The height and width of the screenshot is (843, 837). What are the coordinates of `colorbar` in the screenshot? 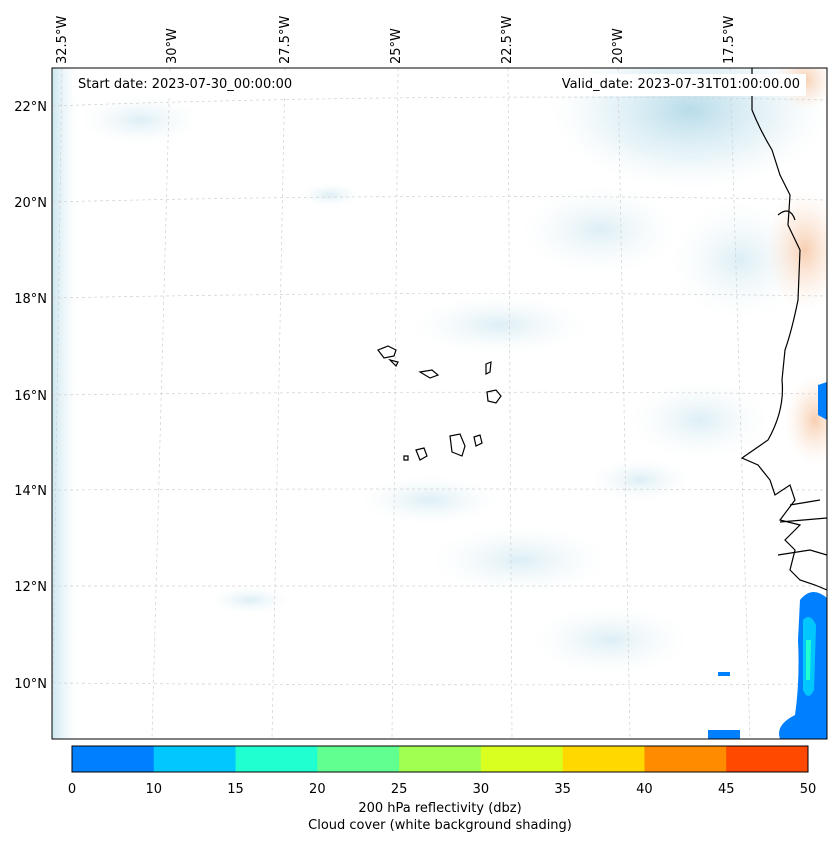 It's located at (440, 759).